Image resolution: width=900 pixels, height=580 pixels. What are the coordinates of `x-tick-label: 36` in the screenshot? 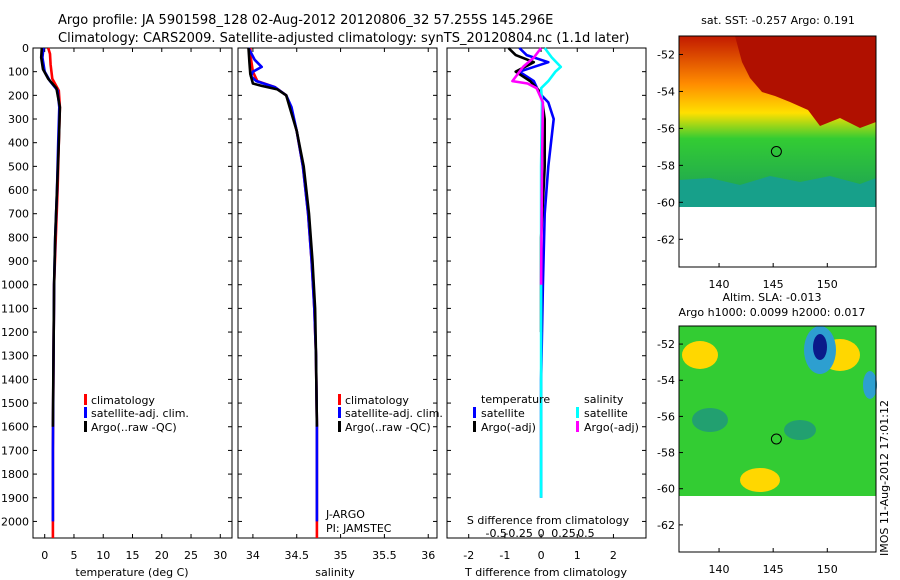 It's located at (428, 555).